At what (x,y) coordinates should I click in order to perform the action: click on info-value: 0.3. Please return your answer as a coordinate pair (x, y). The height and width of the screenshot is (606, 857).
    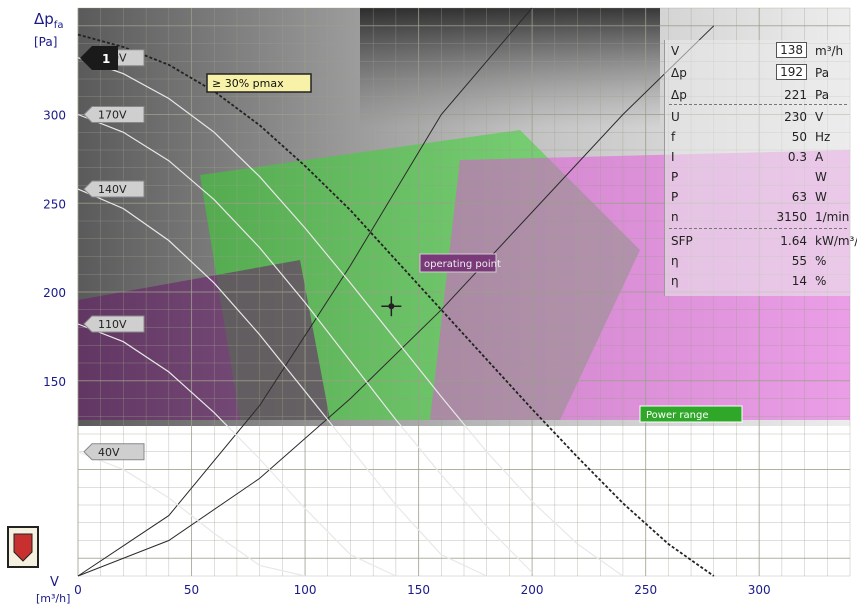
    Looking at the image, I should click on (797, 157).